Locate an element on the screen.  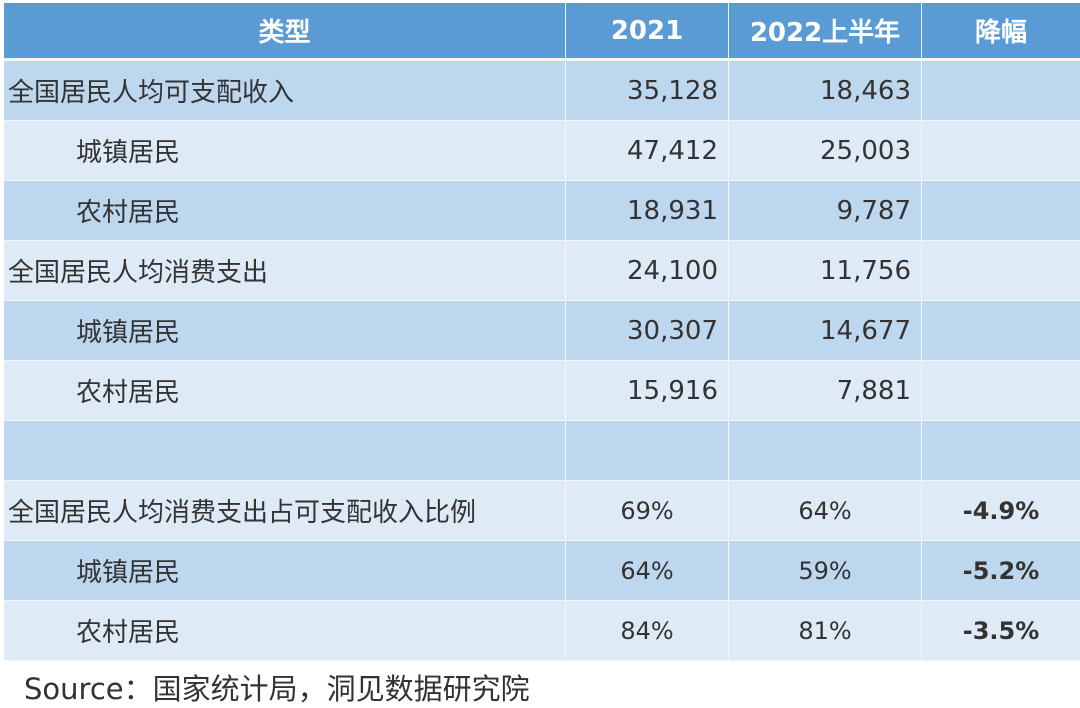
value-2022h1: 11,756 is located at coordinates (825, 270).